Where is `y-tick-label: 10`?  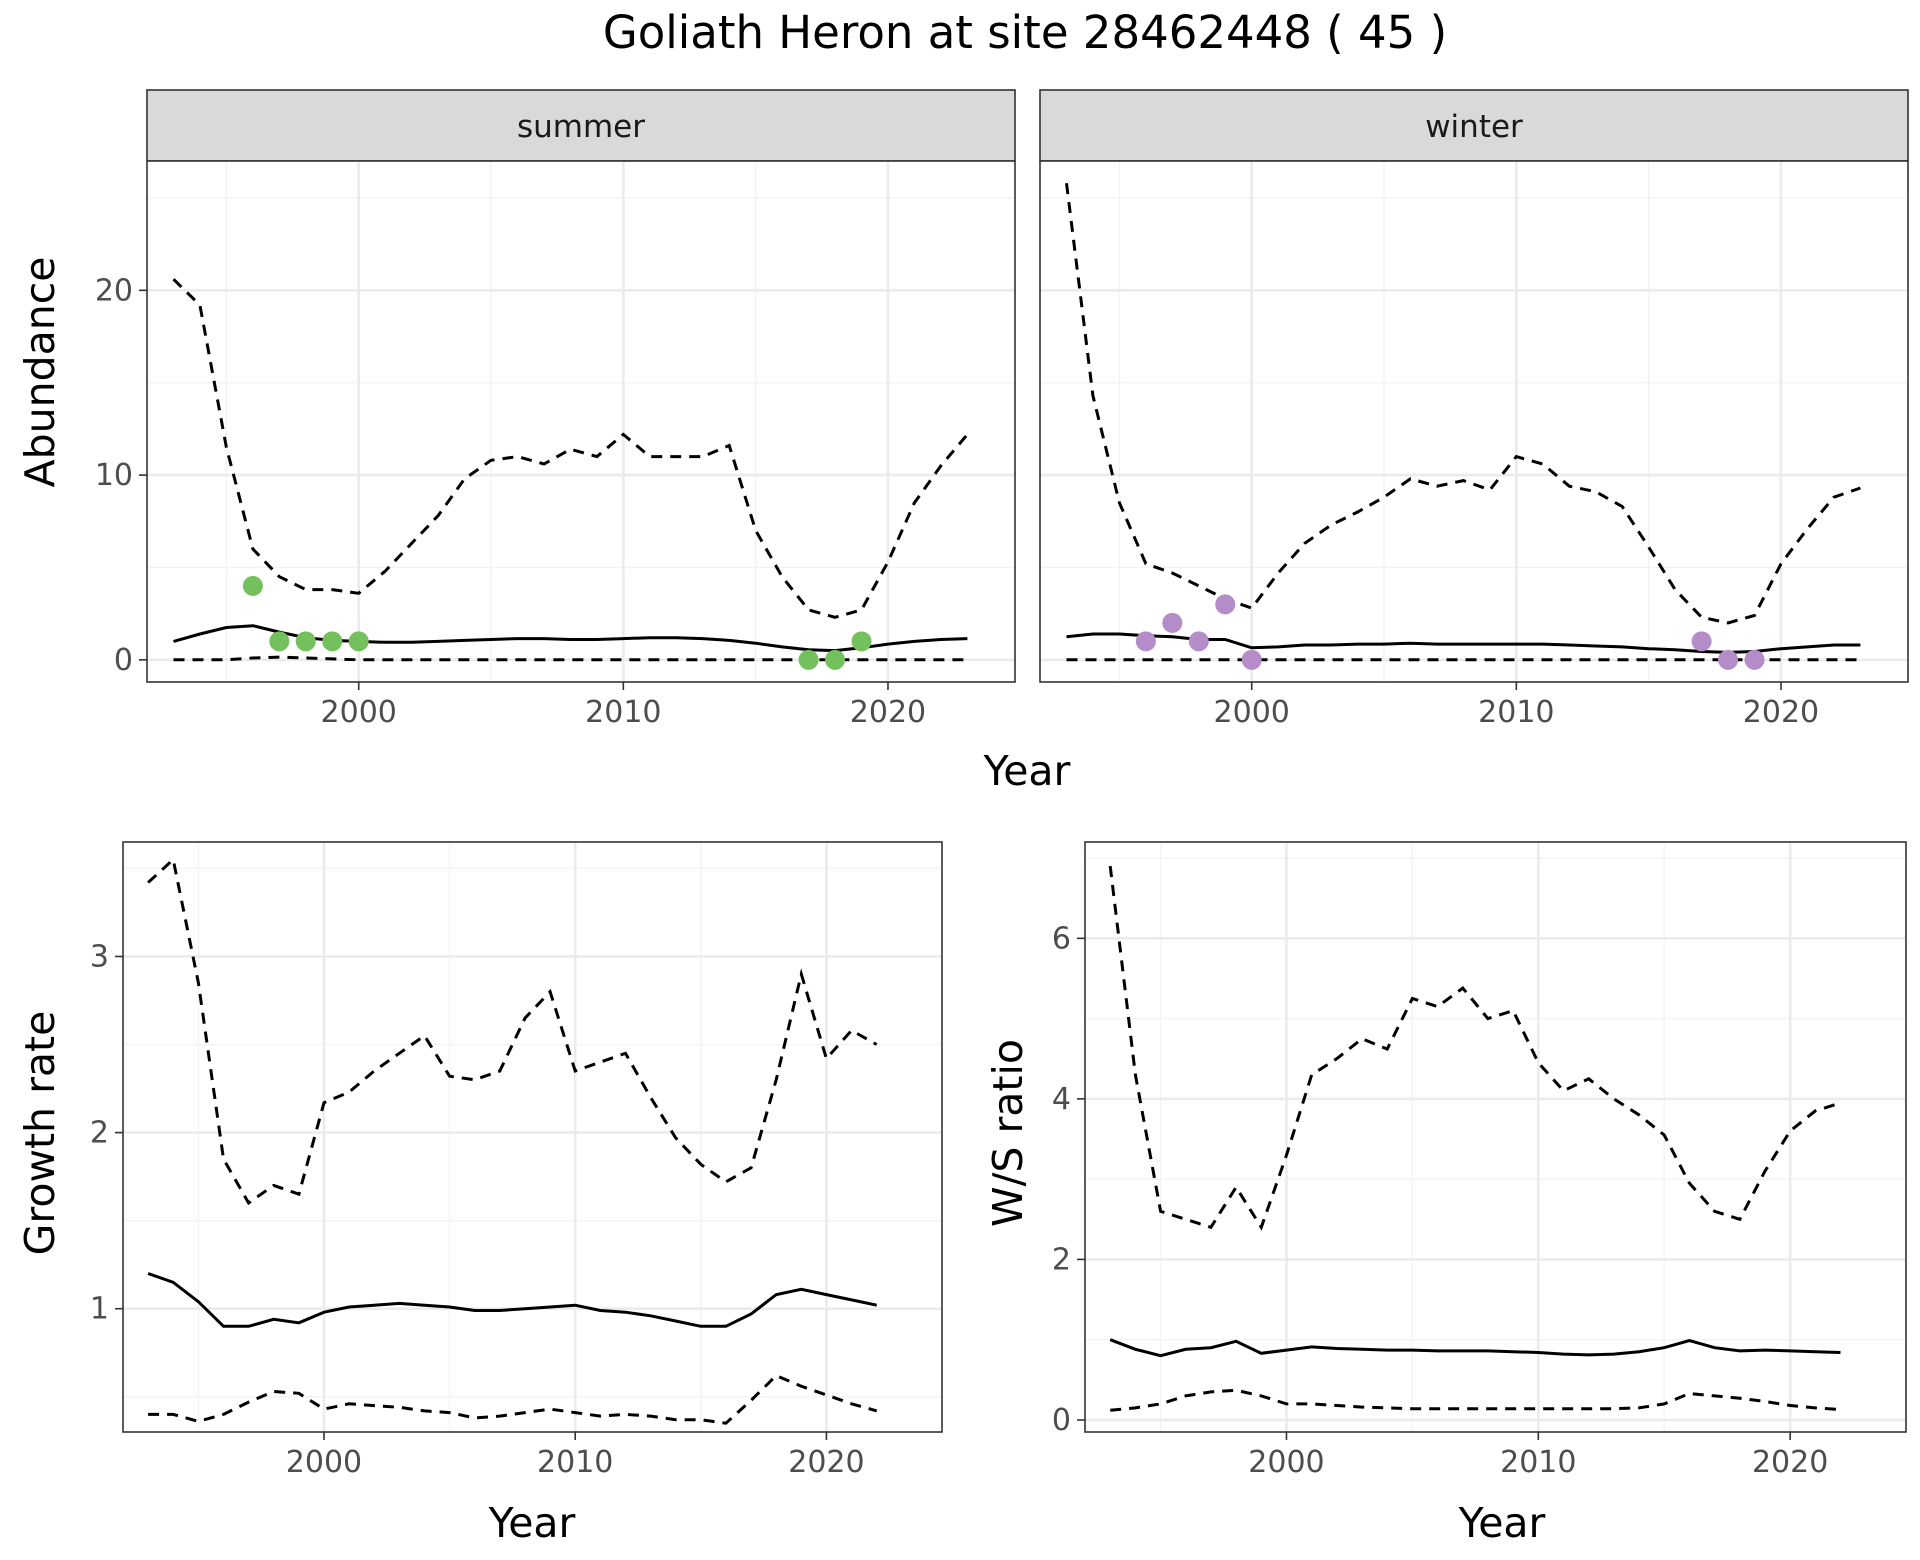 y-tick-label: 10 is located at coordinates (114, 475).